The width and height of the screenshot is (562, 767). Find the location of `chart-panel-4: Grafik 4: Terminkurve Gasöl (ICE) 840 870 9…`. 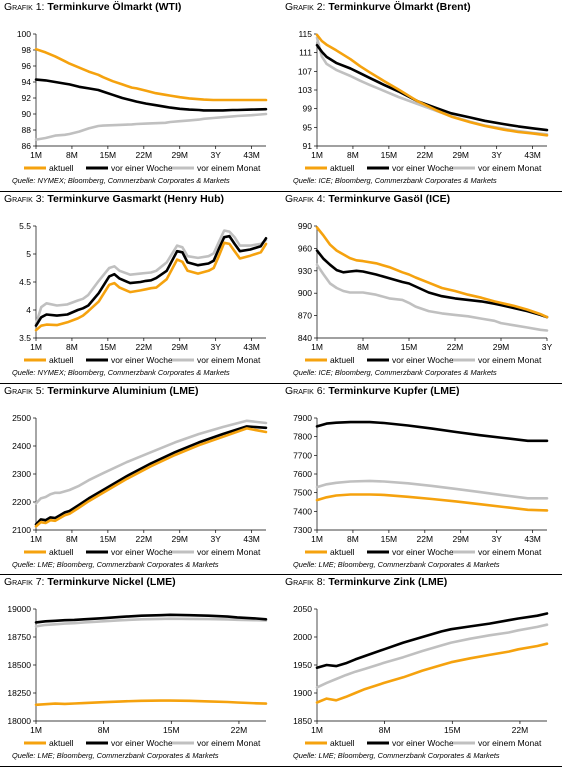

chart-panel-4: Grafik 4: Terminkurve Gasöl (ICE) 840 870 9… is located at coordinates (421, 288).